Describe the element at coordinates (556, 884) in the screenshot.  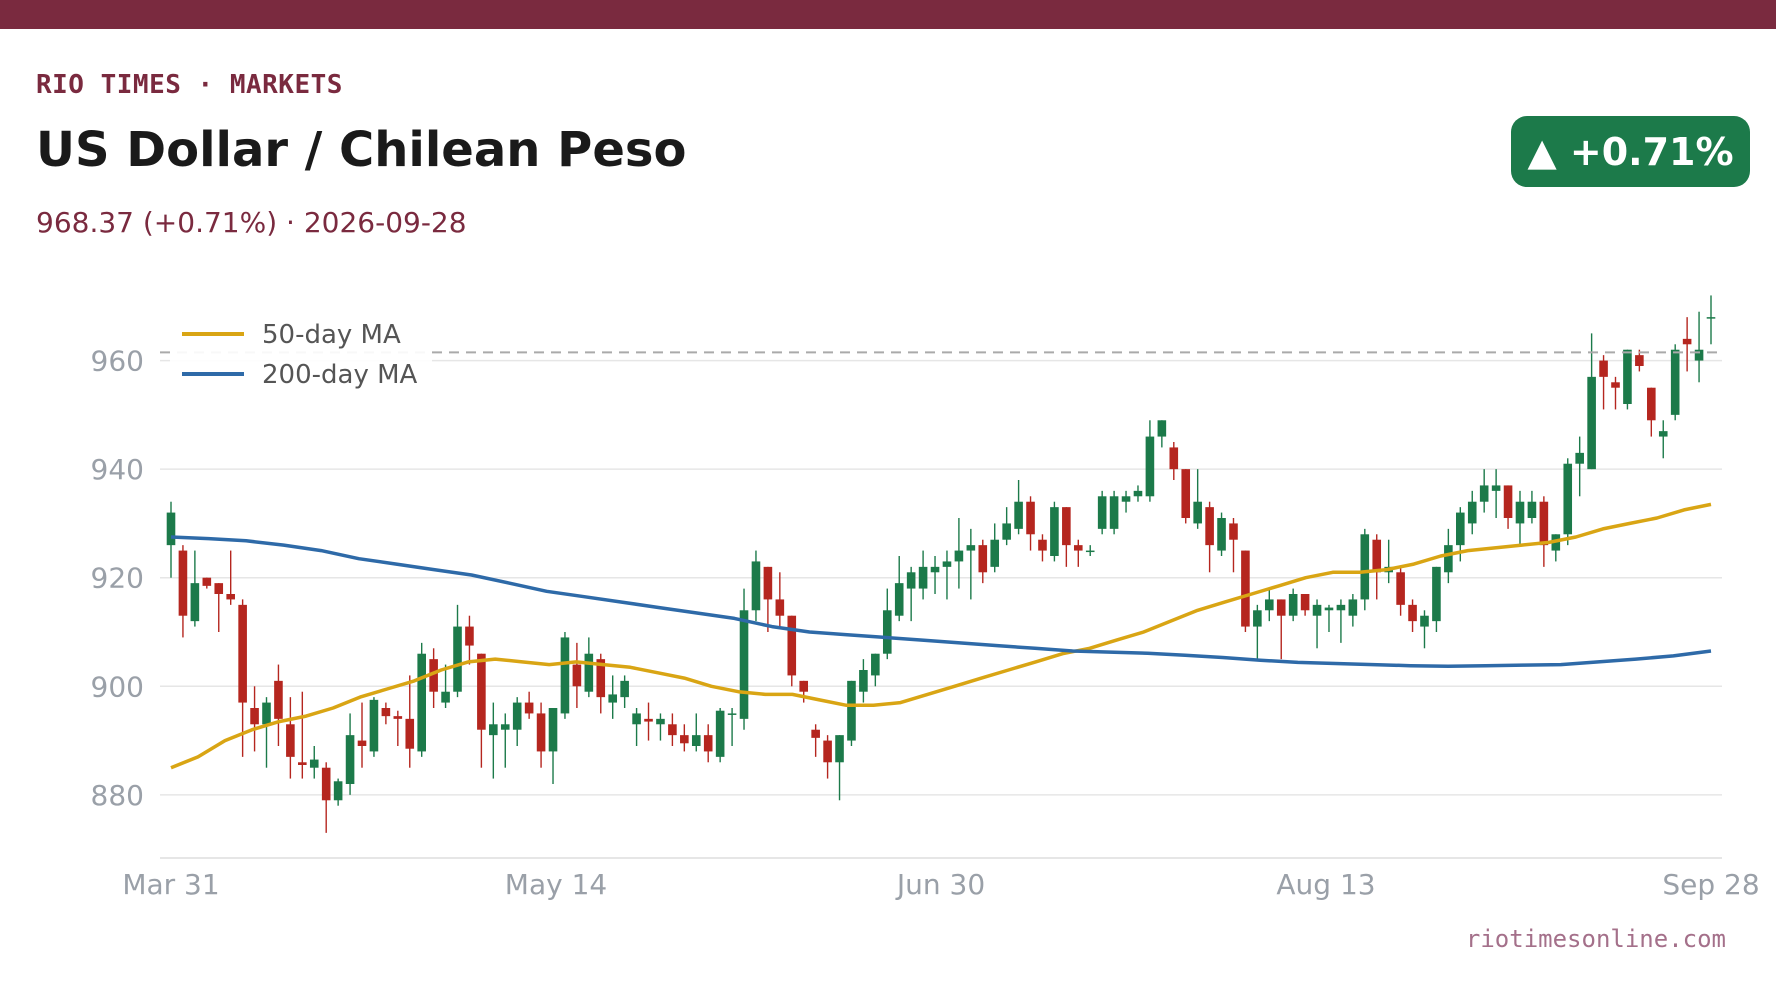
I see `x-tick-label: May 14` at that location.